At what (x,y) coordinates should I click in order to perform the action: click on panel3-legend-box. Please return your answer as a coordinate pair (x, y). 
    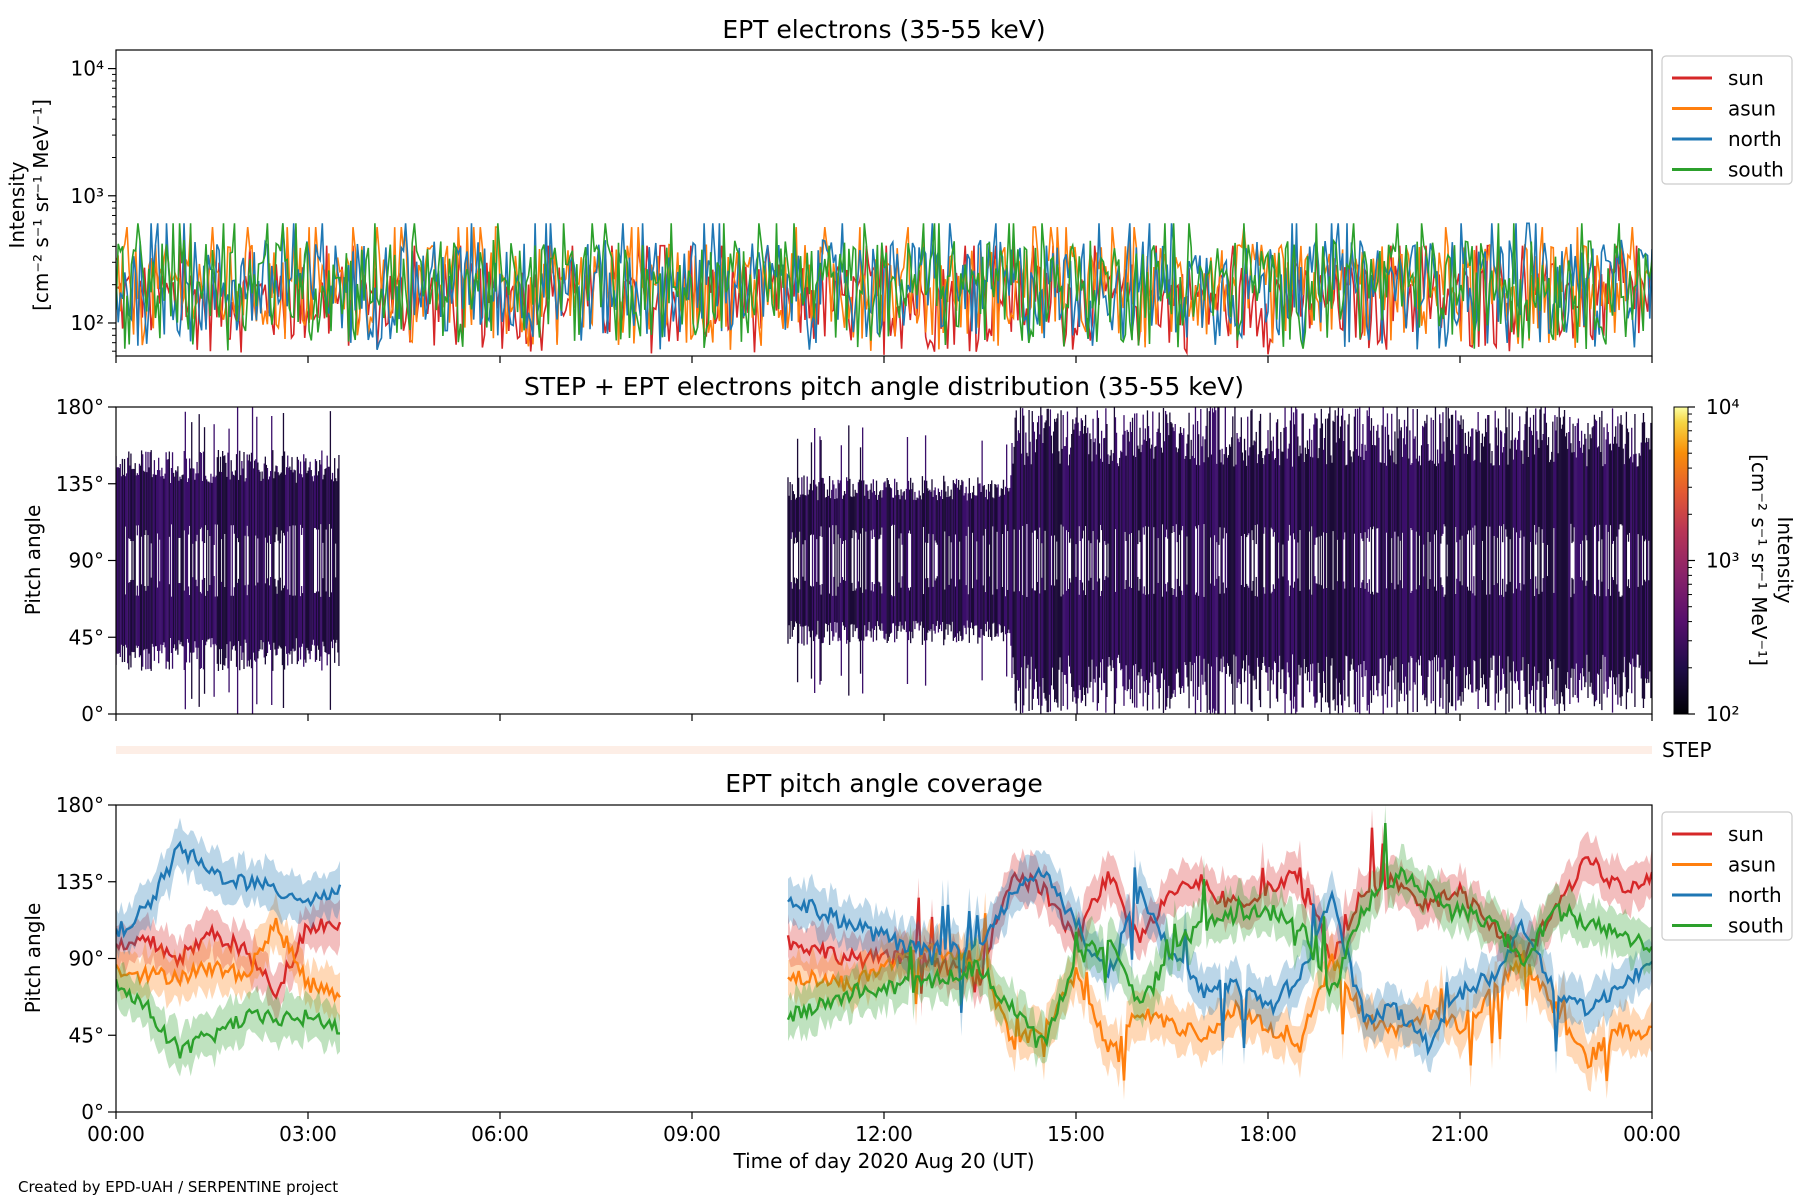
    Looking at the image, I should click on (1727, 876).